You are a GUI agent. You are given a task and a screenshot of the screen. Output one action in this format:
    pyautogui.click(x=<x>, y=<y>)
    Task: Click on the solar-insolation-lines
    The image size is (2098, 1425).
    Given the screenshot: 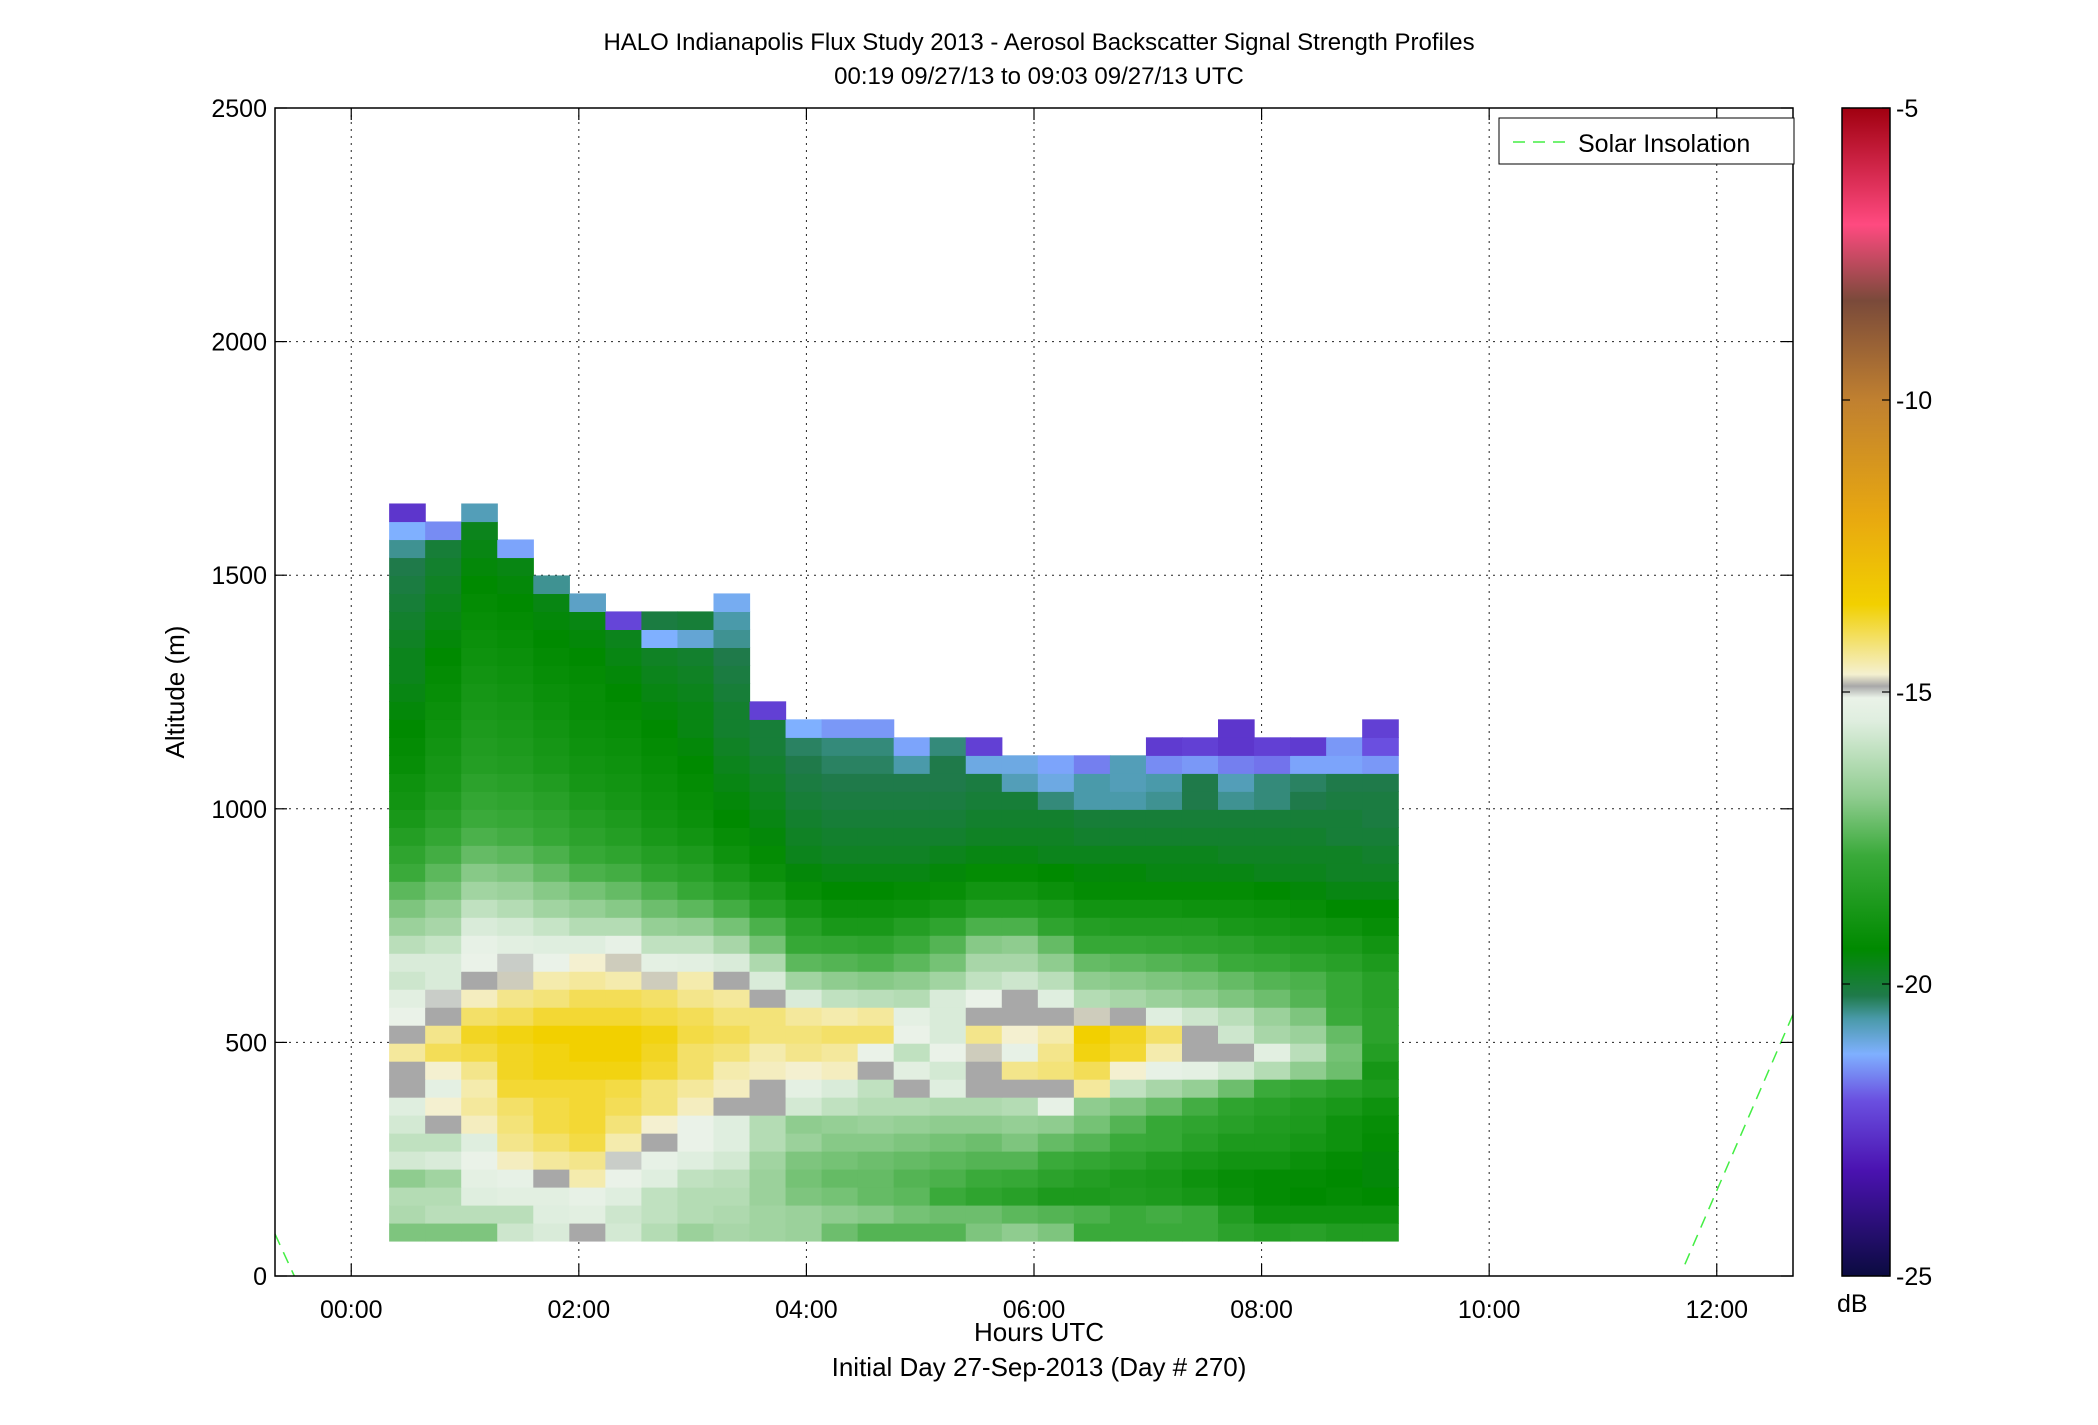 What is the action you would take?
    pyautogui.click(x=1034, y=1145)
    